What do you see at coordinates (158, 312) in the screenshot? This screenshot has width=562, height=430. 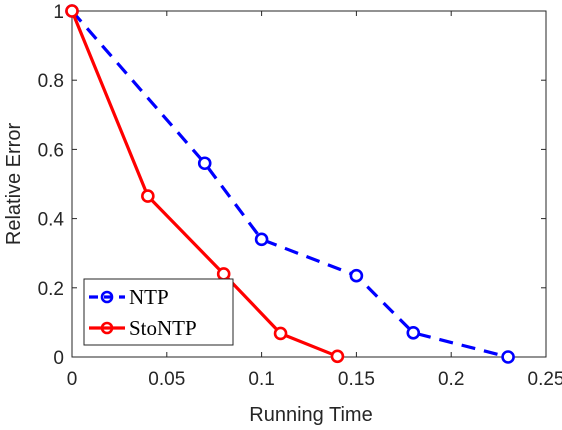 I see `legend: NTP StoNTP` at bounding box center [158, 312].